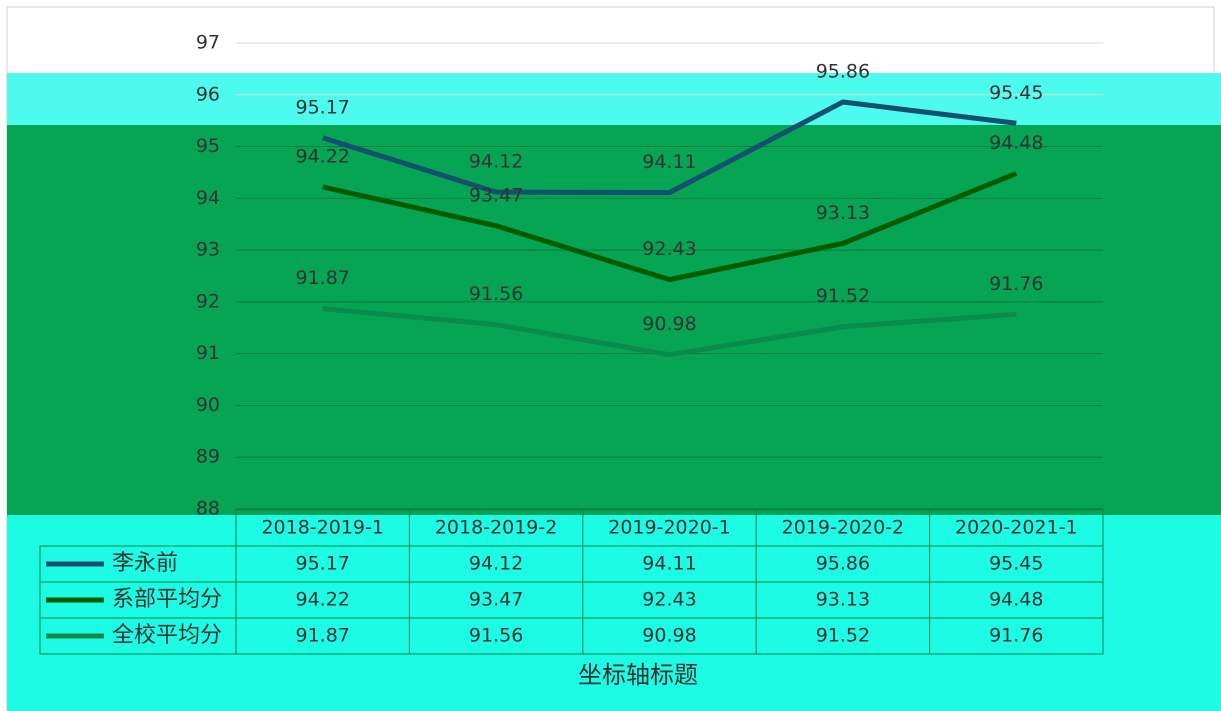 This screenshot has height=711, width=1221. What do you see at coordinates (1016, 600) in the screenshot?
I see `table-value: 94.48` at bounding box center [1016, 600].